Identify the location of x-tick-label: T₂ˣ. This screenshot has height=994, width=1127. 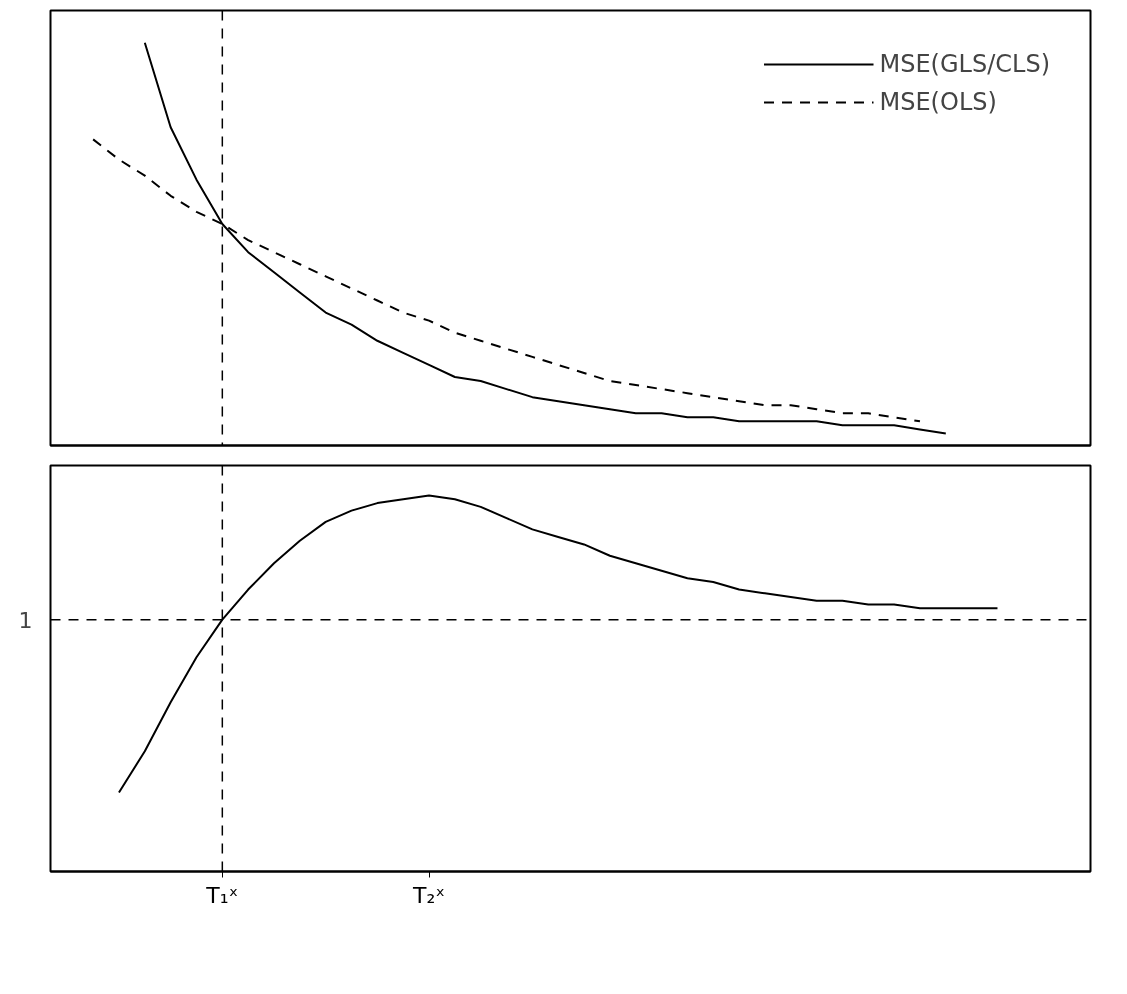
(429, 895).